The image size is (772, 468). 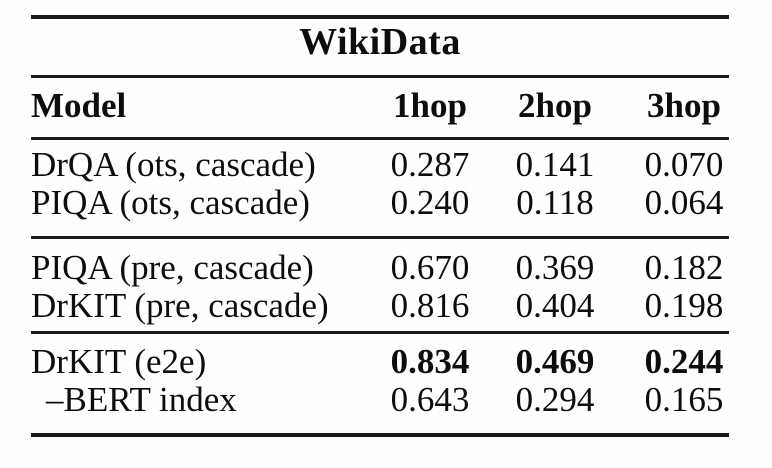 What do you see at coordinates (684, 305) in the screenshot?
I see `hop3-cell: 0.198` at bounding box center [684, 305].